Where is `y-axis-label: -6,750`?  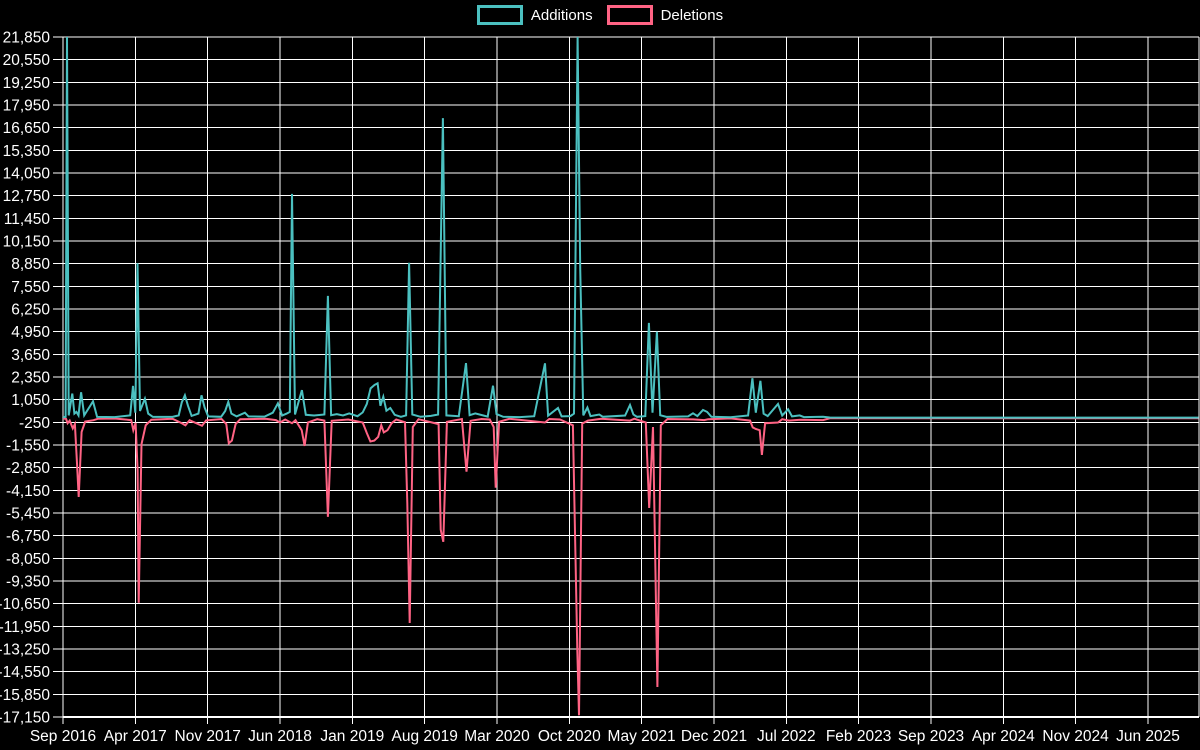 y-axis-label: -6,750 is located at coordinates (28, 536).